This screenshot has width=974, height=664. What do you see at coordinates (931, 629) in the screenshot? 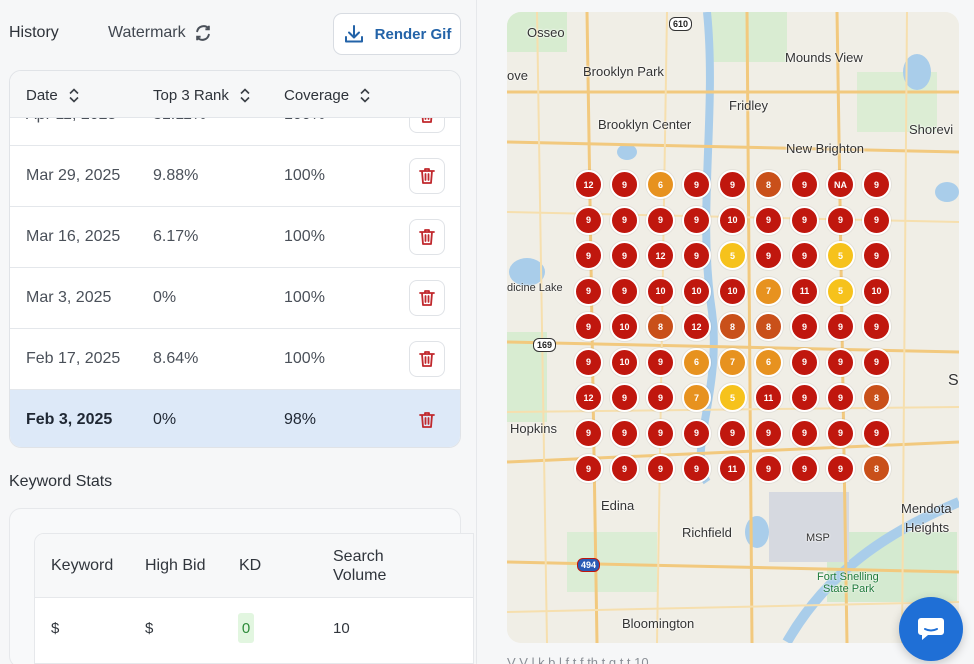
I see `chat-launcher-button` at bounding box center [931, 629].